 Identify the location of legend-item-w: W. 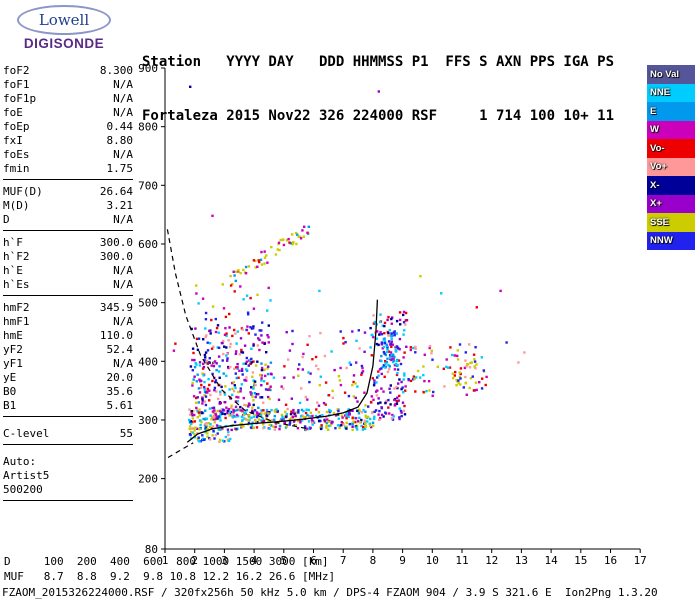
(671, 129).